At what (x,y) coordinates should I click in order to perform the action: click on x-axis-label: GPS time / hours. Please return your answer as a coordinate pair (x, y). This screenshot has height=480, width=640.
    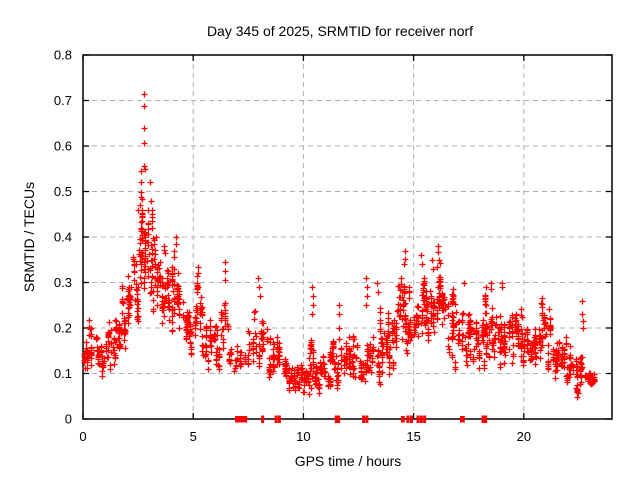
    Looking at the image, I should click on (348, 461).